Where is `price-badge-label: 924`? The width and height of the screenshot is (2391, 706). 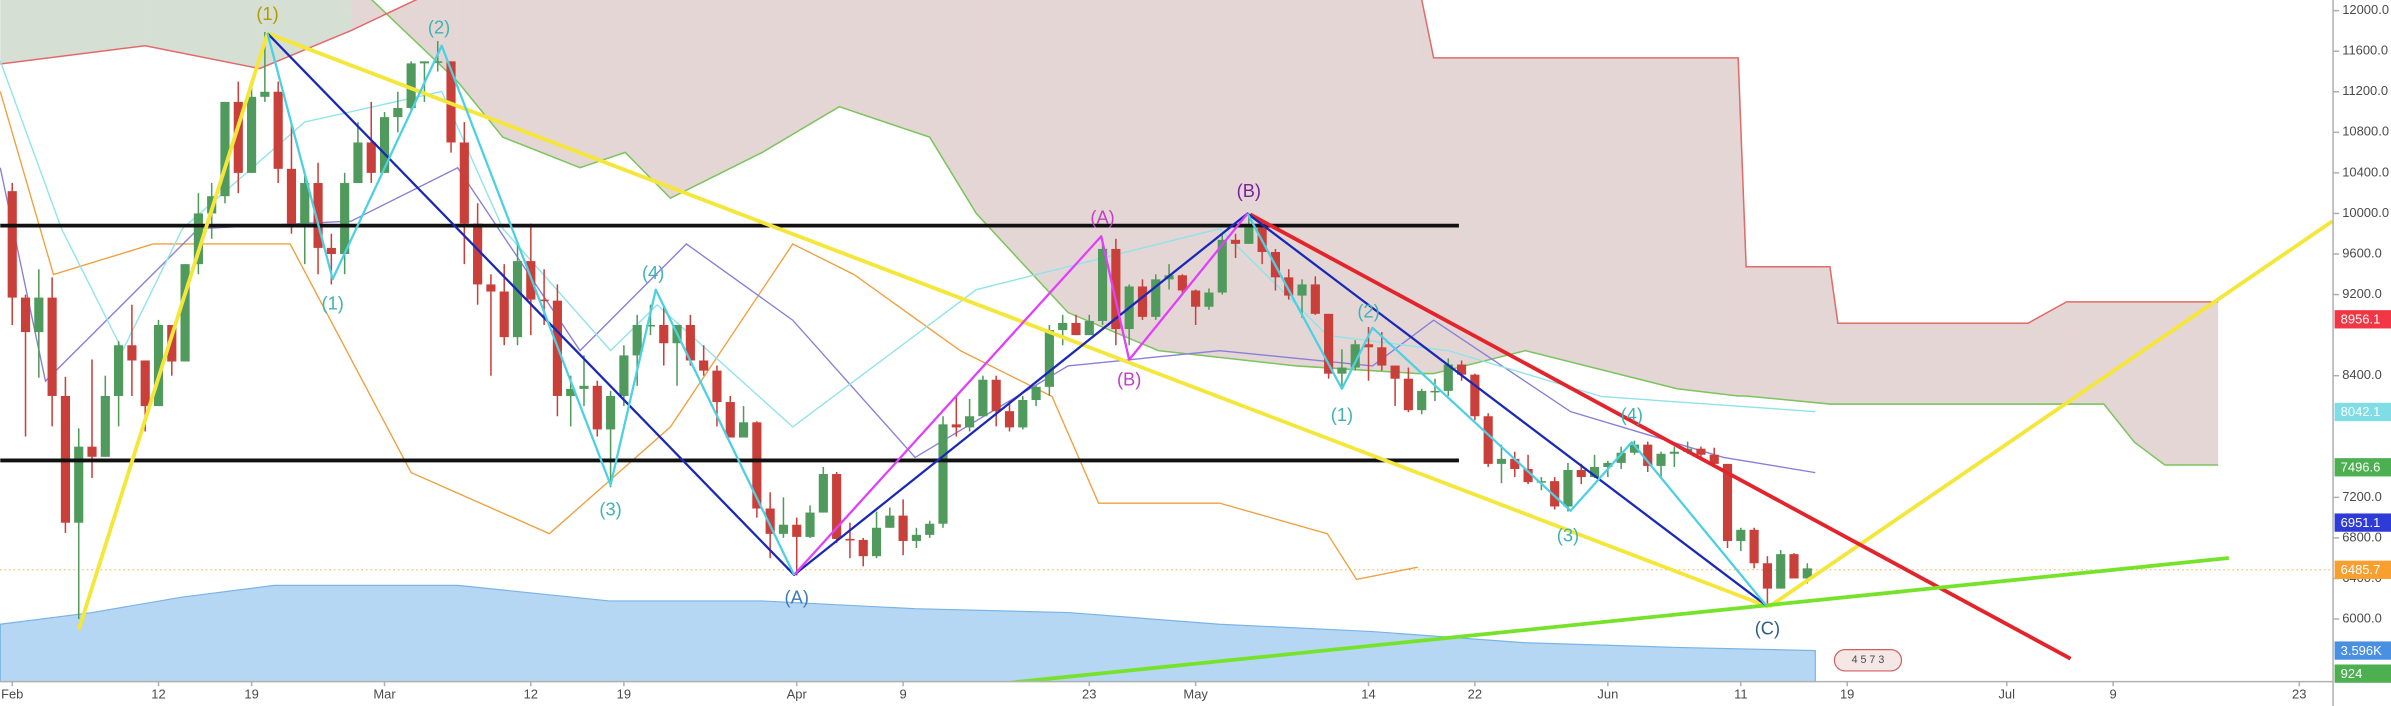 price-badge-label: 924 is located at coordinates (2352, 673).